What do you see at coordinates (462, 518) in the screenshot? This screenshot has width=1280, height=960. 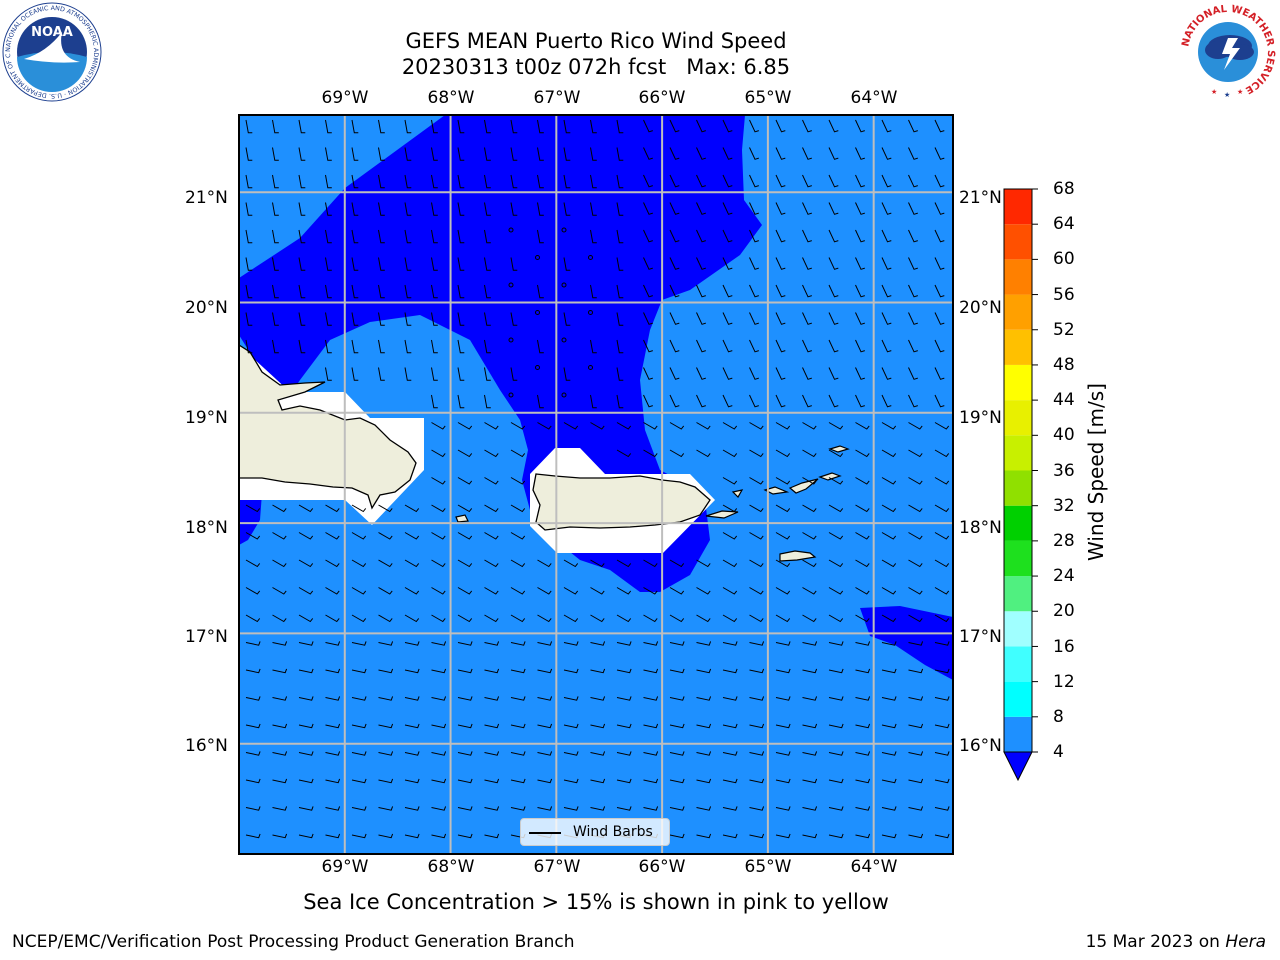 I see `mona-island` at bounding box center [462, 518].